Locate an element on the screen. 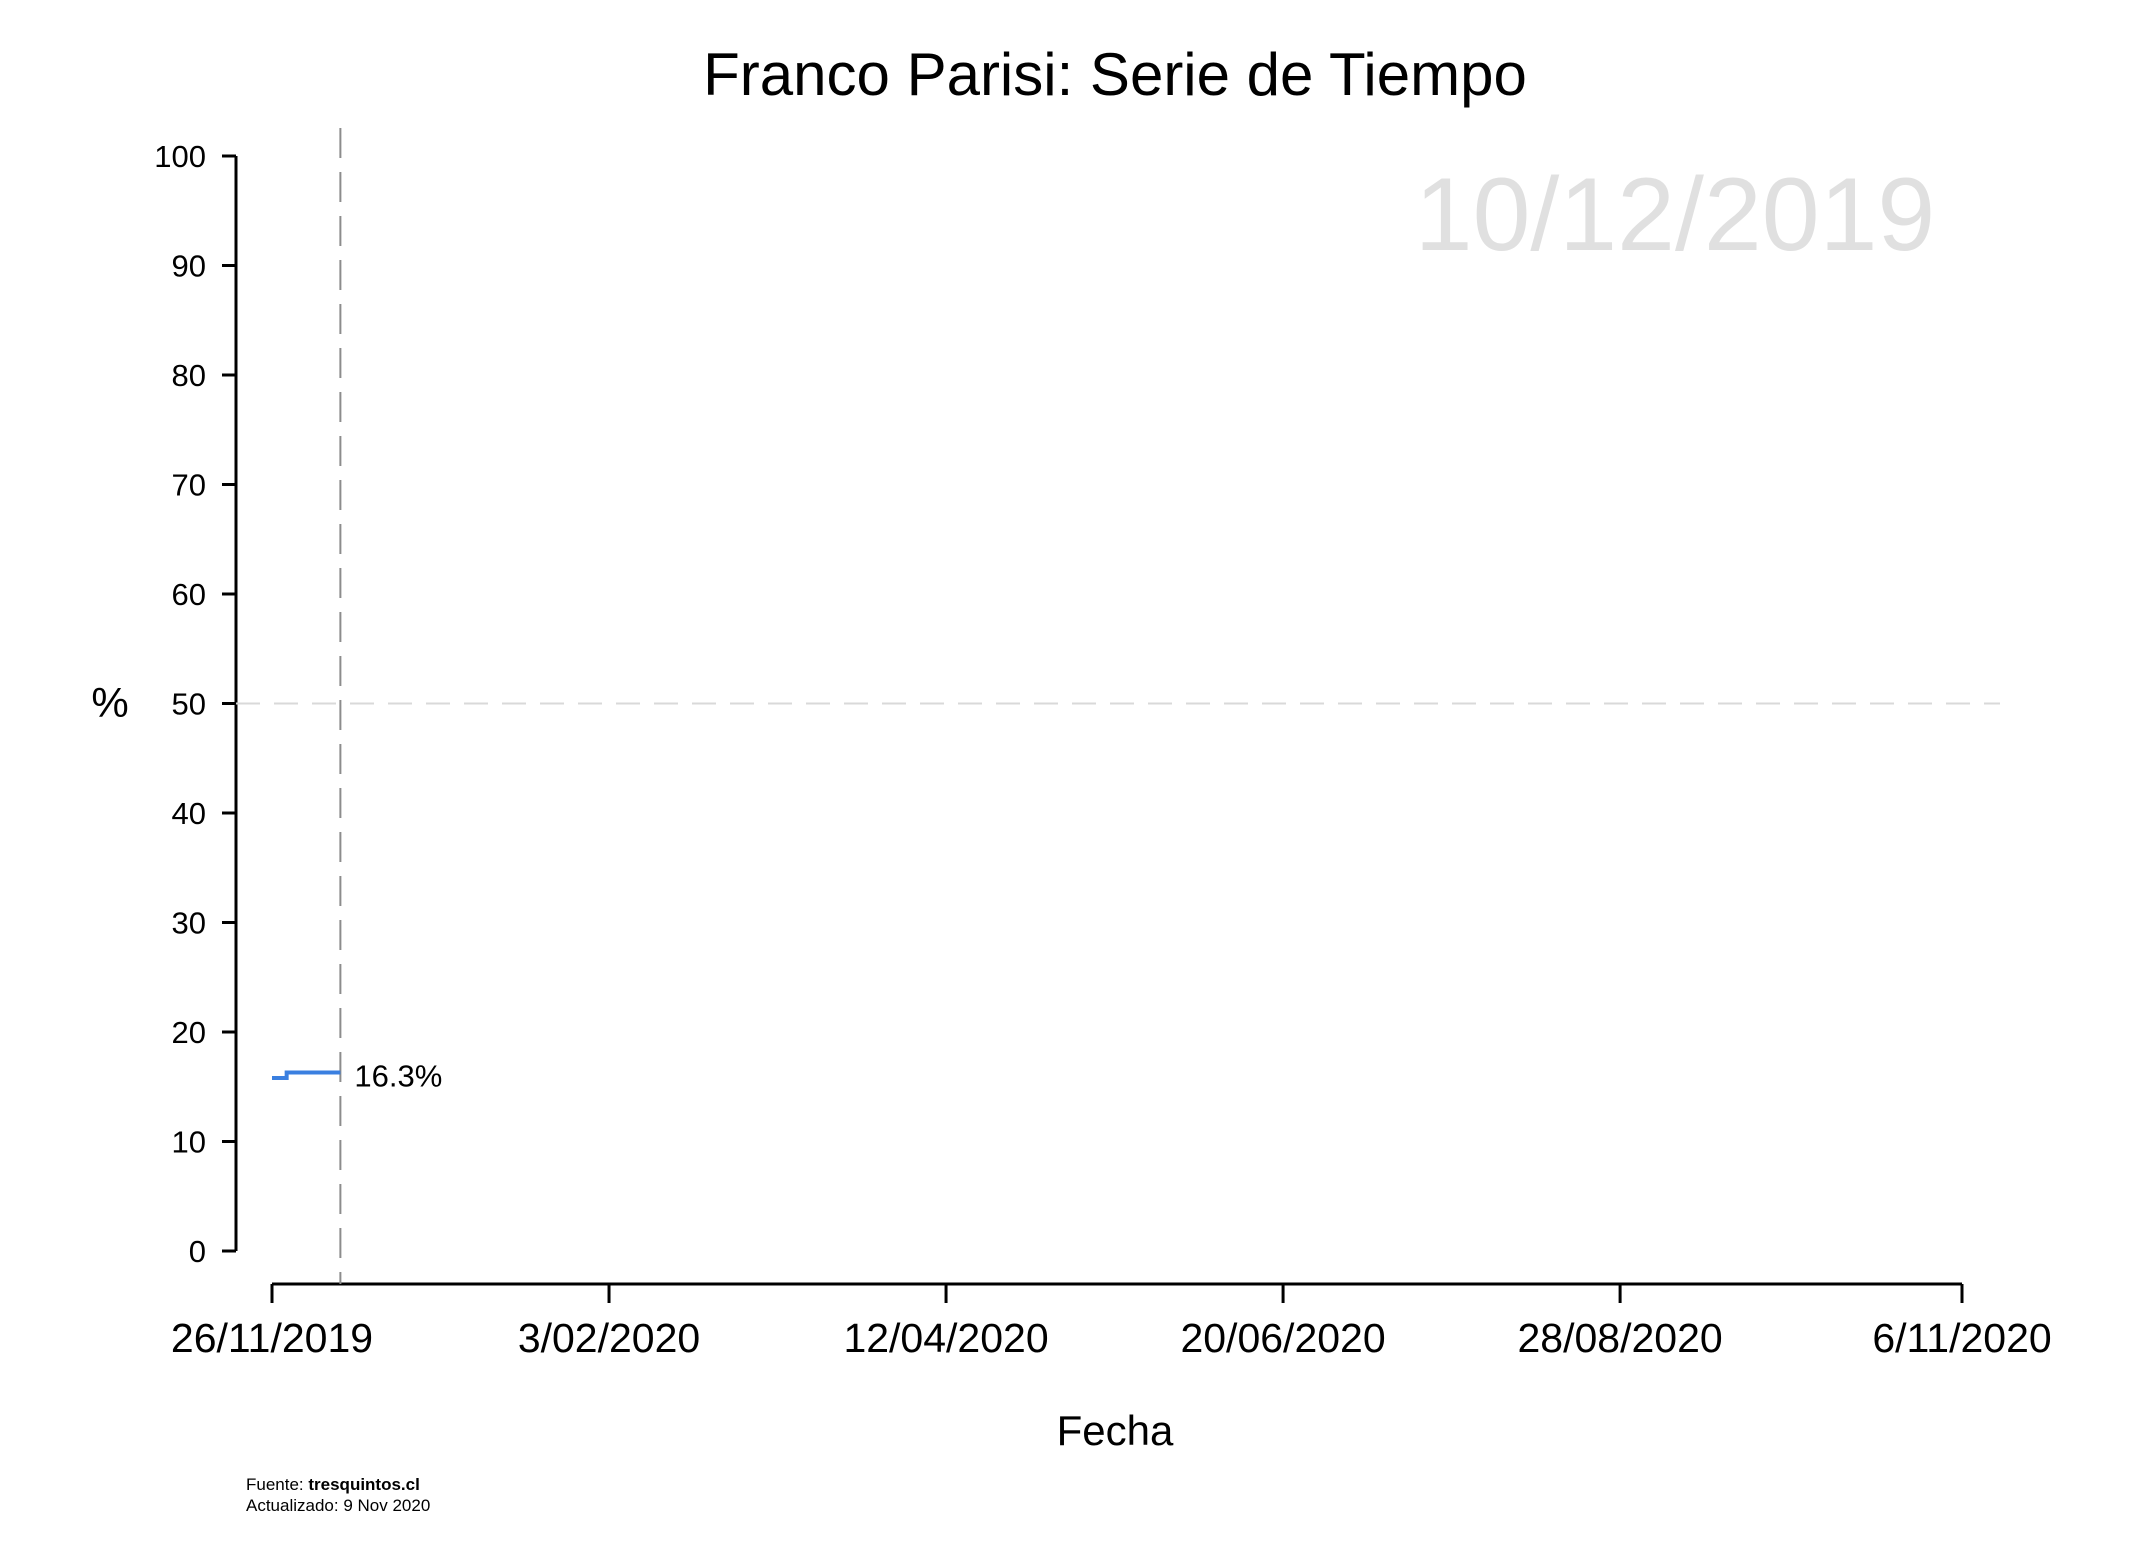 The height and width of the screenshot is (1556, 2142). x-tick-label-2: 12/04/2020 is located at coordinates (945, 1338).